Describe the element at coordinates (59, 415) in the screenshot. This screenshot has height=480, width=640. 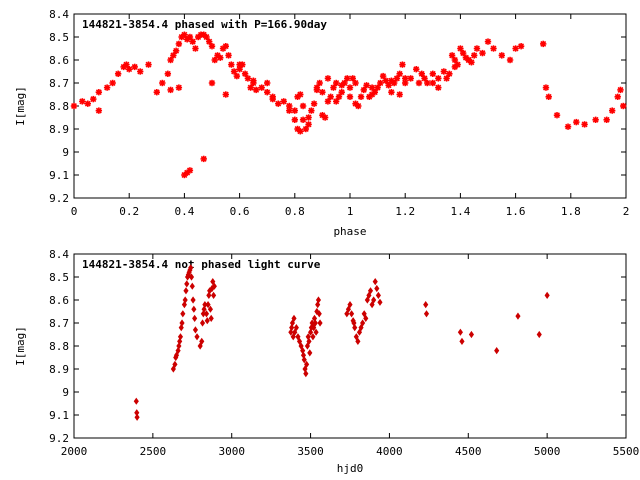
I see `y-tick-label: 9.1` at that location.